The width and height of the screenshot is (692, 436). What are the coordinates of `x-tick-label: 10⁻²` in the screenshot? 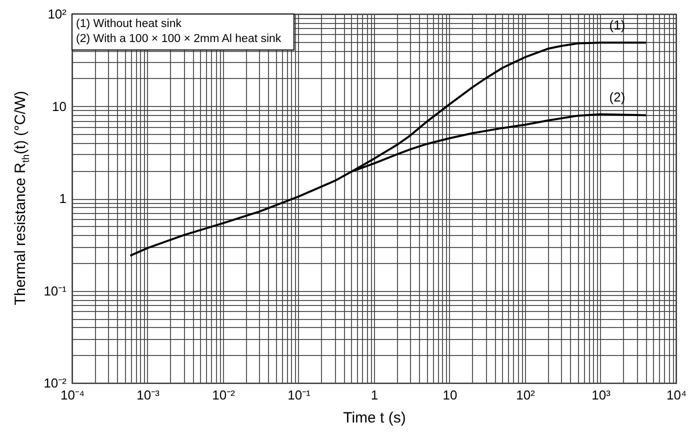 It's located at (224, 395).